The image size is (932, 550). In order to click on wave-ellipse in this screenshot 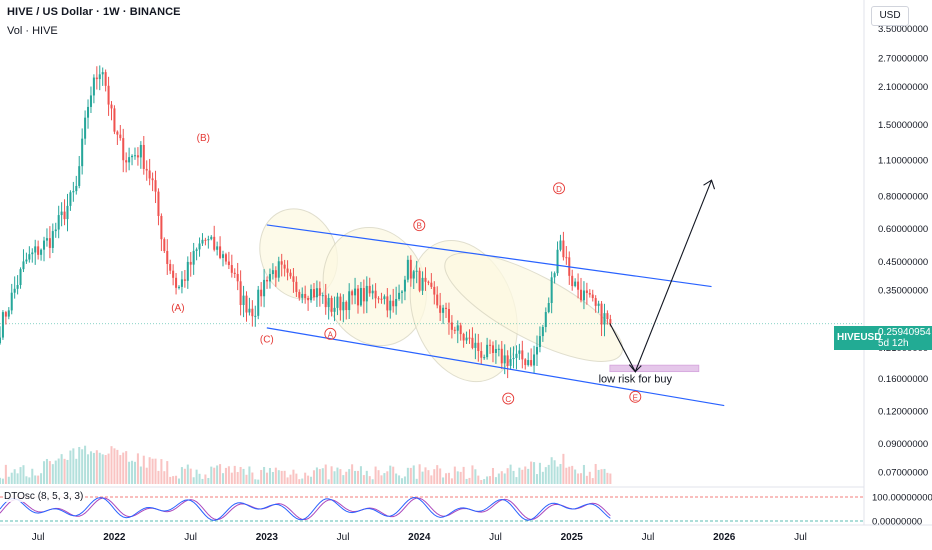, I will do `click(534, 307)`.